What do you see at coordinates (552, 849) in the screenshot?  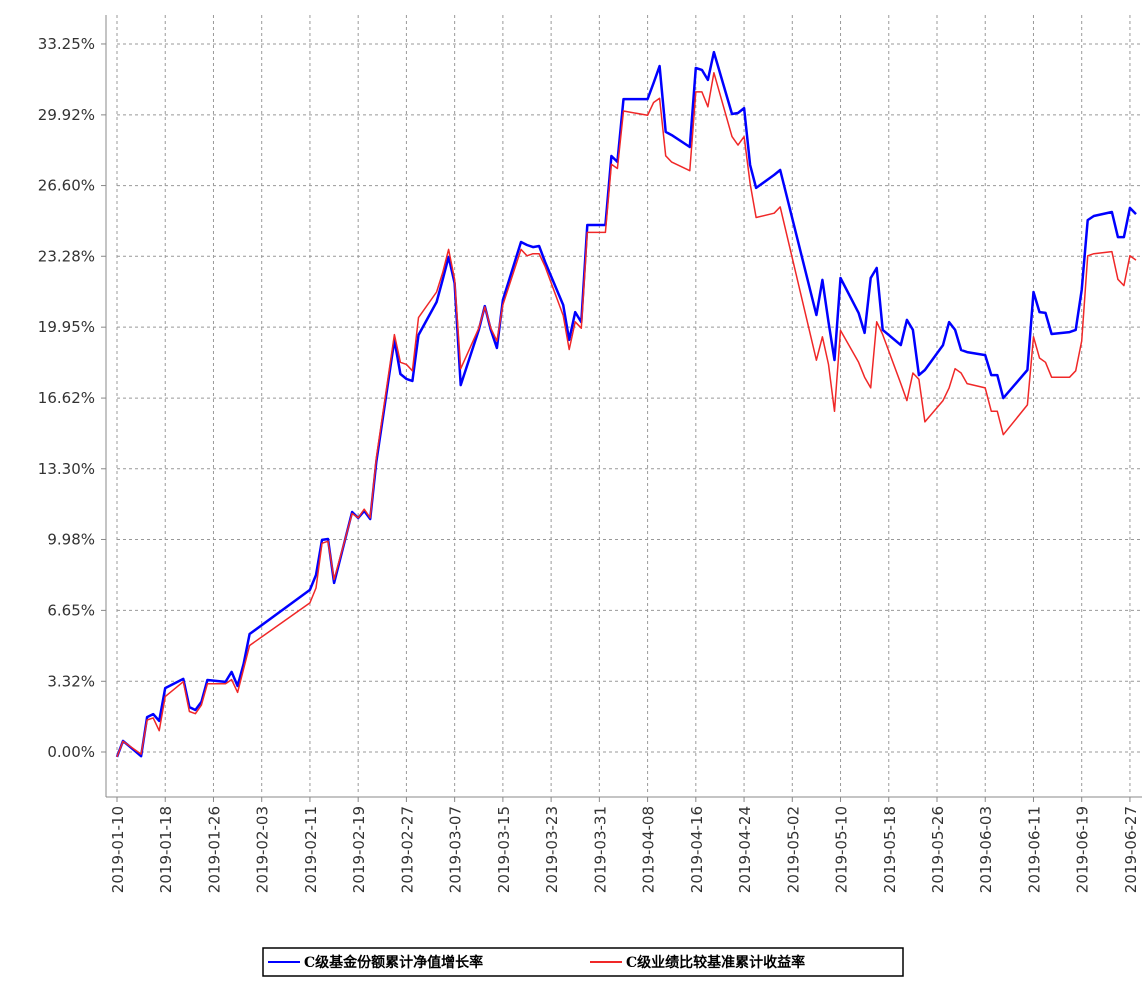 I see `x-tick-label: 2019-03-23` at bounding box center [552, 849].